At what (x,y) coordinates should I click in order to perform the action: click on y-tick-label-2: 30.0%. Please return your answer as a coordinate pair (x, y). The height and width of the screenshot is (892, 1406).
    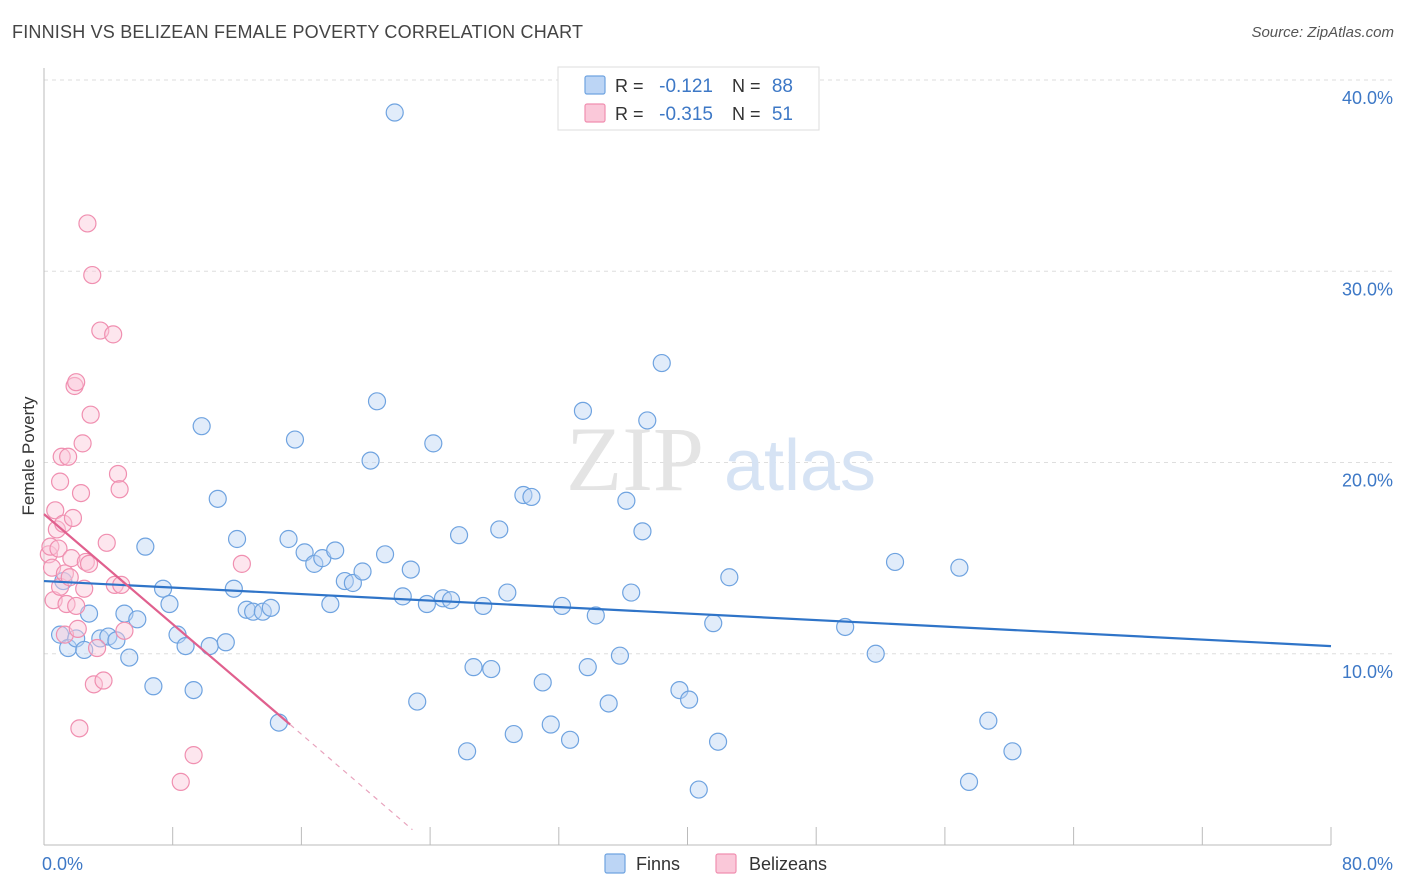
    Looking at the image, I should click on (1367, 289).